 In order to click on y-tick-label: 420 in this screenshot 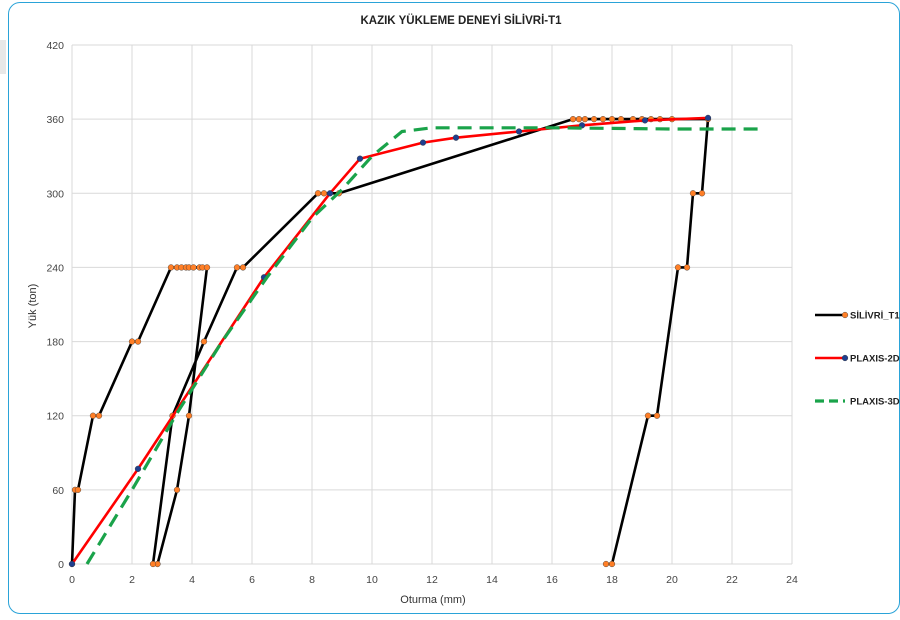, I will do `click(55, 46)`.